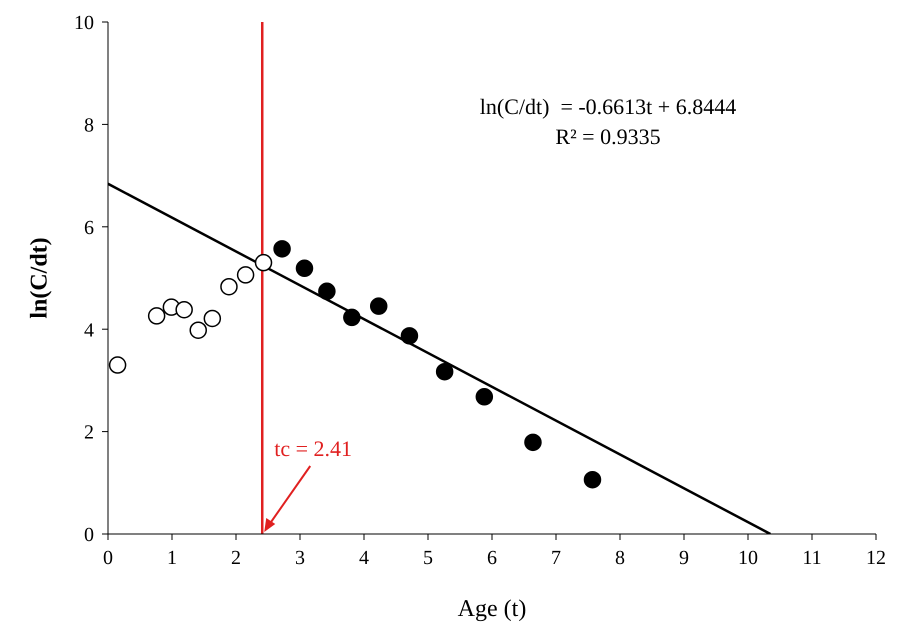  Describe the element at coordinates (492, 558) in the screenshot. I see `x-tick-label: 6` at that location.